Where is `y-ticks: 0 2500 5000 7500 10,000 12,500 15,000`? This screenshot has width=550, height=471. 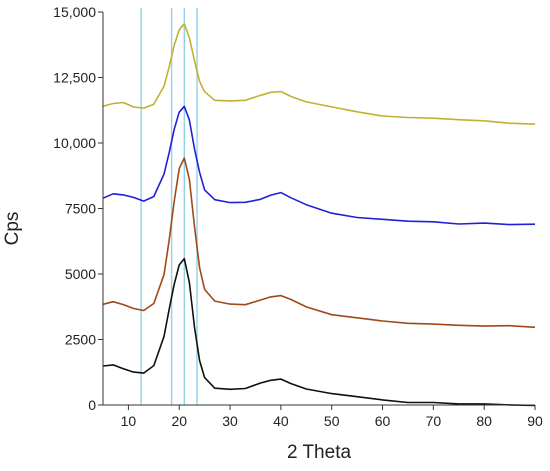 y-ticks: 0 2500 5000 7500 10,000 12,500 15,000 is located at coordinates (78, 208).